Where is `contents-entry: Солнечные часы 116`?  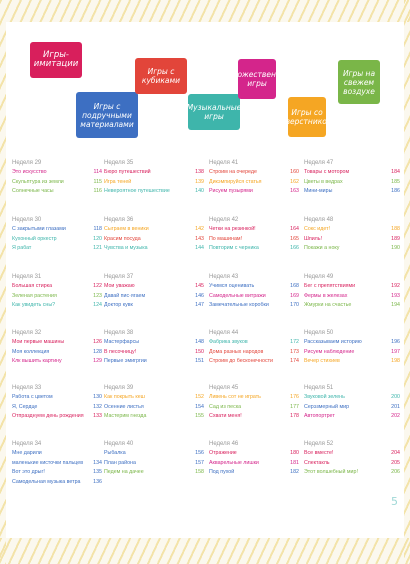
contents-entry: Солнечные часы 116 is located at coordinates (57, 193).